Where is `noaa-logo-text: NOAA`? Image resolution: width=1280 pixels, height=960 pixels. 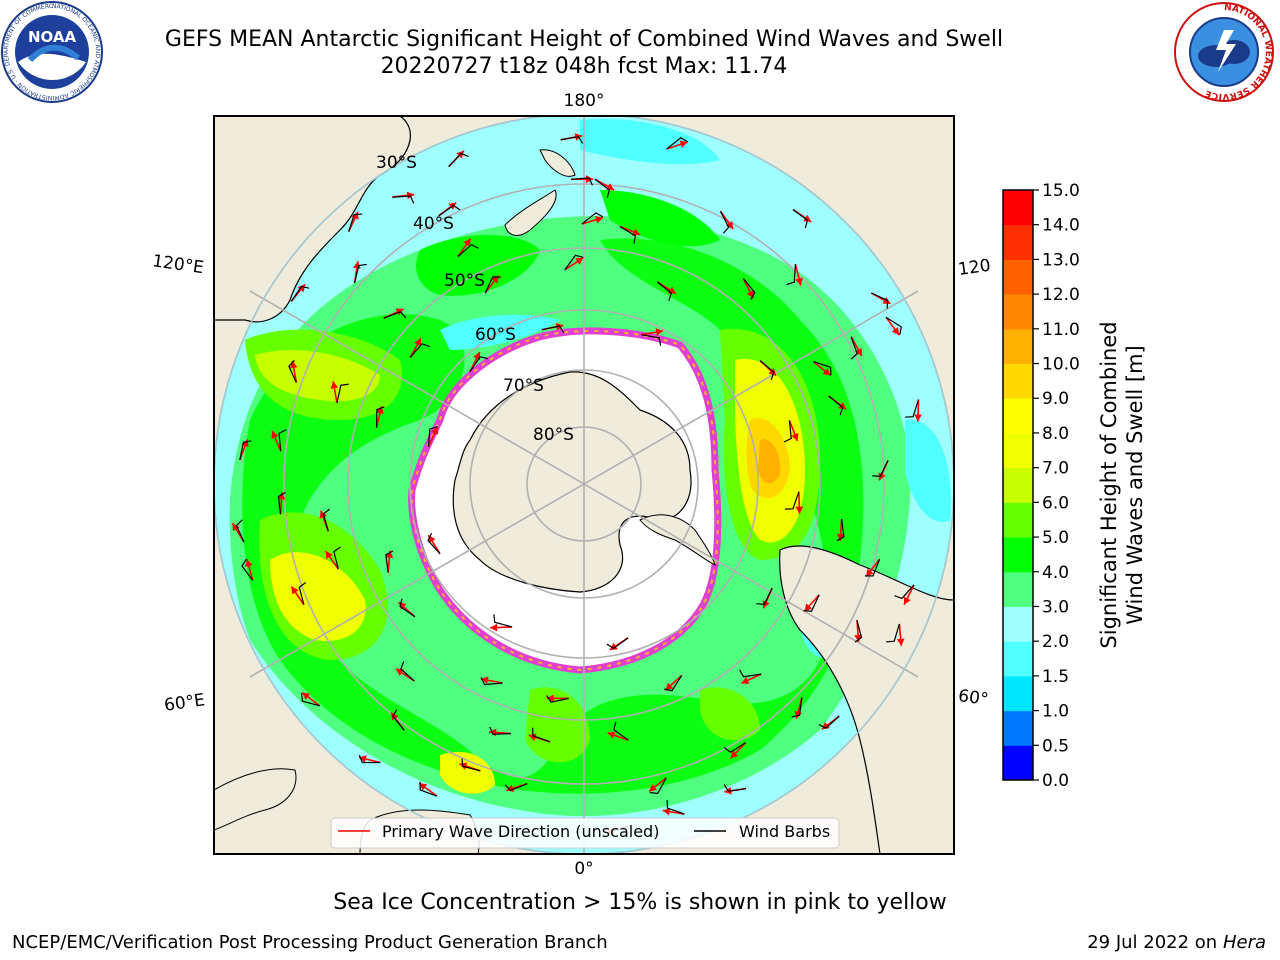
noaa-logo-text: NOAA is located at coordinates (52, 37).